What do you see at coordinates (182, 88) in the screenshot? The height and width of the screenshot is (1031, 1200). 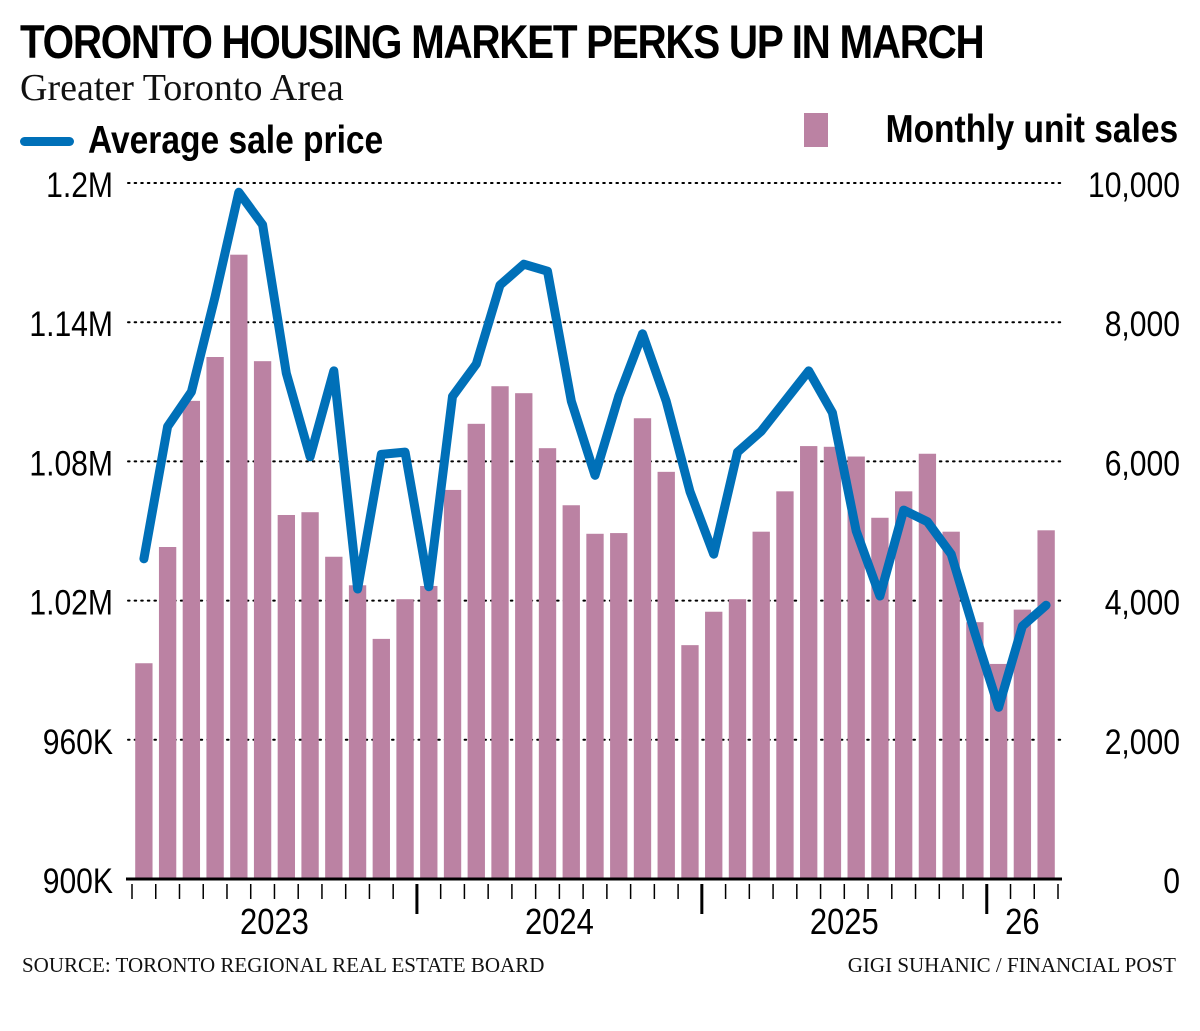 I see `chart-subtitle: Greater Toronto Area` at bounding box center [182, 88].